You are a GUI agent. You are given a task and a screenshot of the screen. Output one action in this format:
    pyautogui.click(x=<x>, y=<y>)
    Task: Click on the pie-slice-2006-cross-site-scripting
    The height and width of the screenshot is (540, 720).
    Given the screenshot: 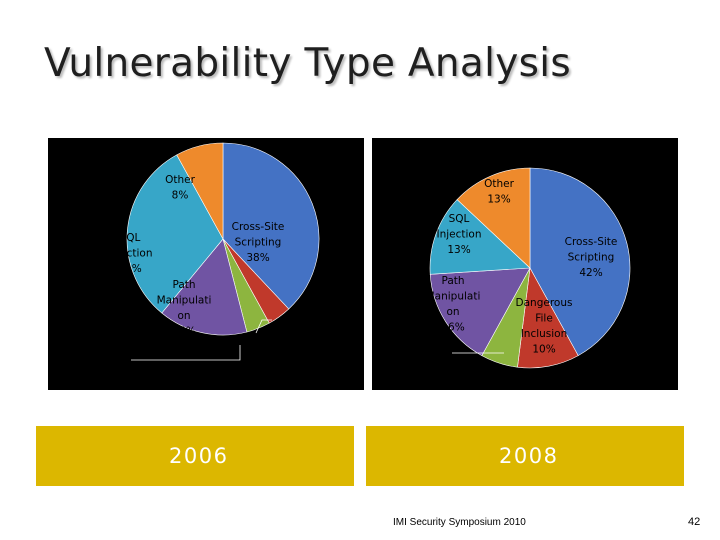 What is the action you would take?
    pyautogui.click(x=271, y=226)
    